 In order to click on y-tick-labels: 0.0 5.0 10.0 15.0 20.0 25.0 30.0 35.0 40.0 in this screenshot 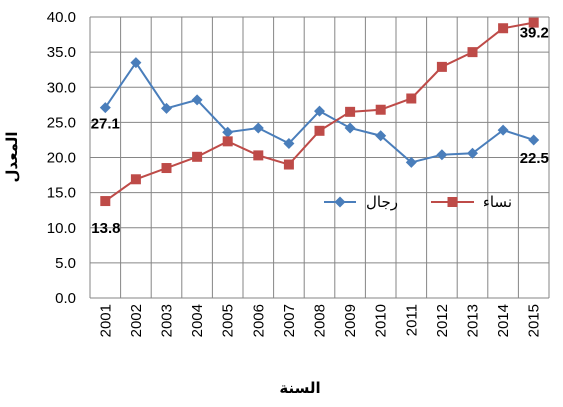, I will do `click(61, 158)`.